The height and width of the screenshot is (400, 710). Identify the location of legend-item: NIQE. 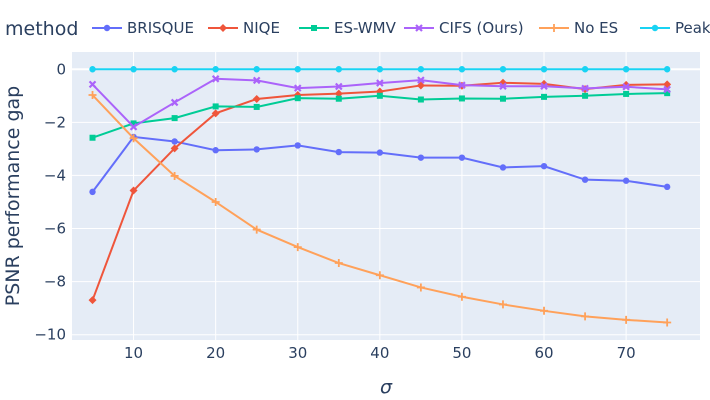
(244, 28).